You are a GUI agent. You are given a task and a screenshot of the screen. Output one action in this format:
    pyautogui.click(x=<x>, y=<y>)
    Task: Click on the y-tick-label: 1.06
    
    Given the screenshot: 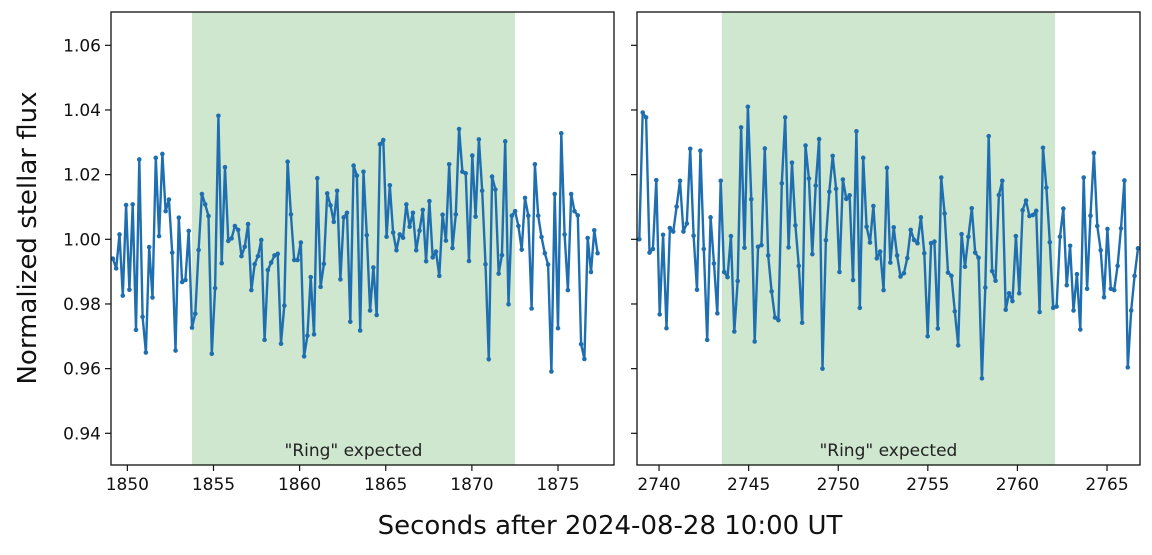 What is the action you would take?
    pyautogui.click(x=82, y=46)
    